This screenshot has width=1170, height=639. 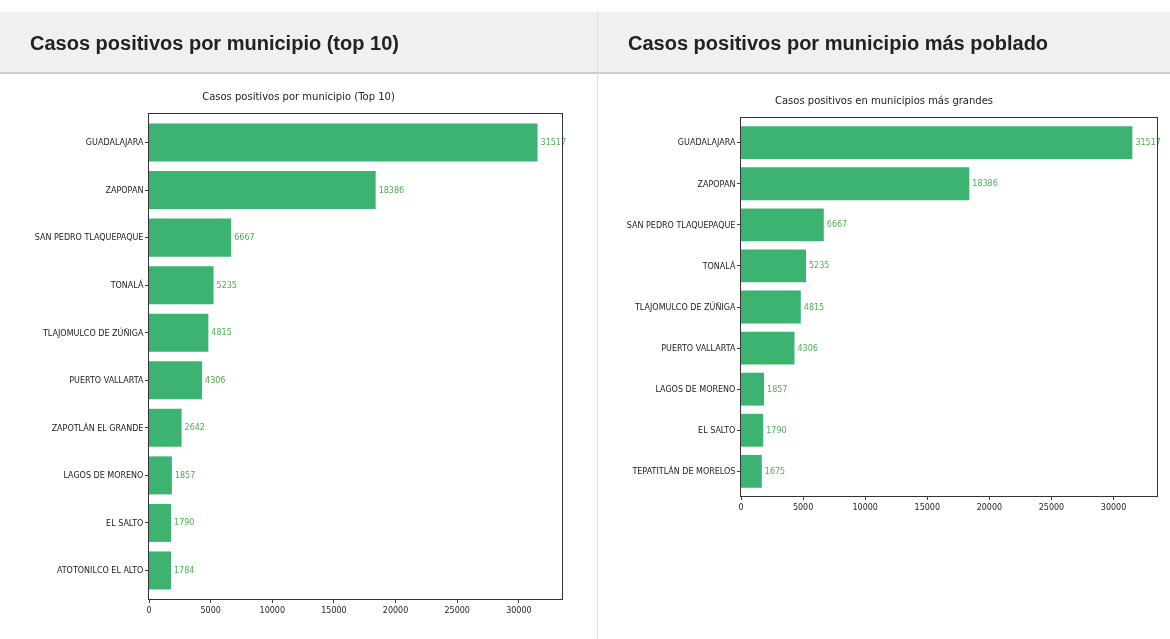 I want to click on data-label: 1675, so click(x=775, y=471).